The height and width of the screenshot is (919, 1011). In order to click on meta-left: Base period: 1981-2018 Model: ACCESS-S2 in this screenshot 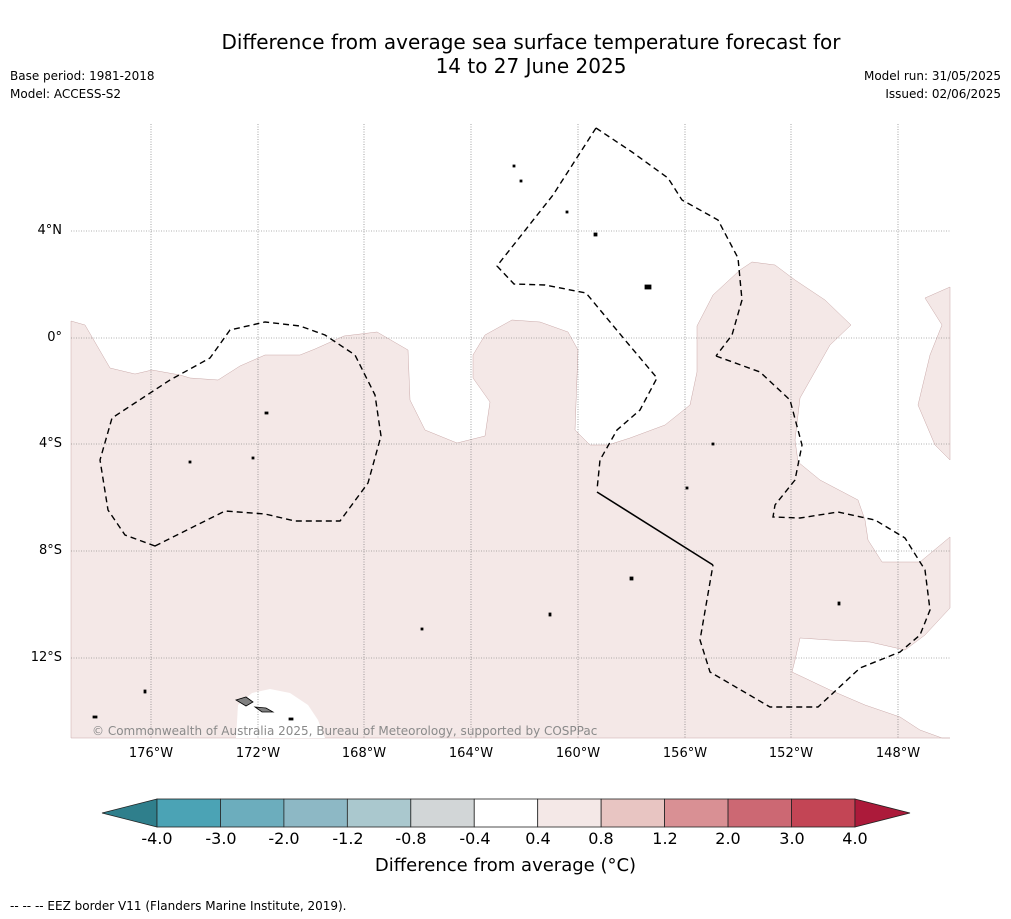, I will do `click(82, 85)`.